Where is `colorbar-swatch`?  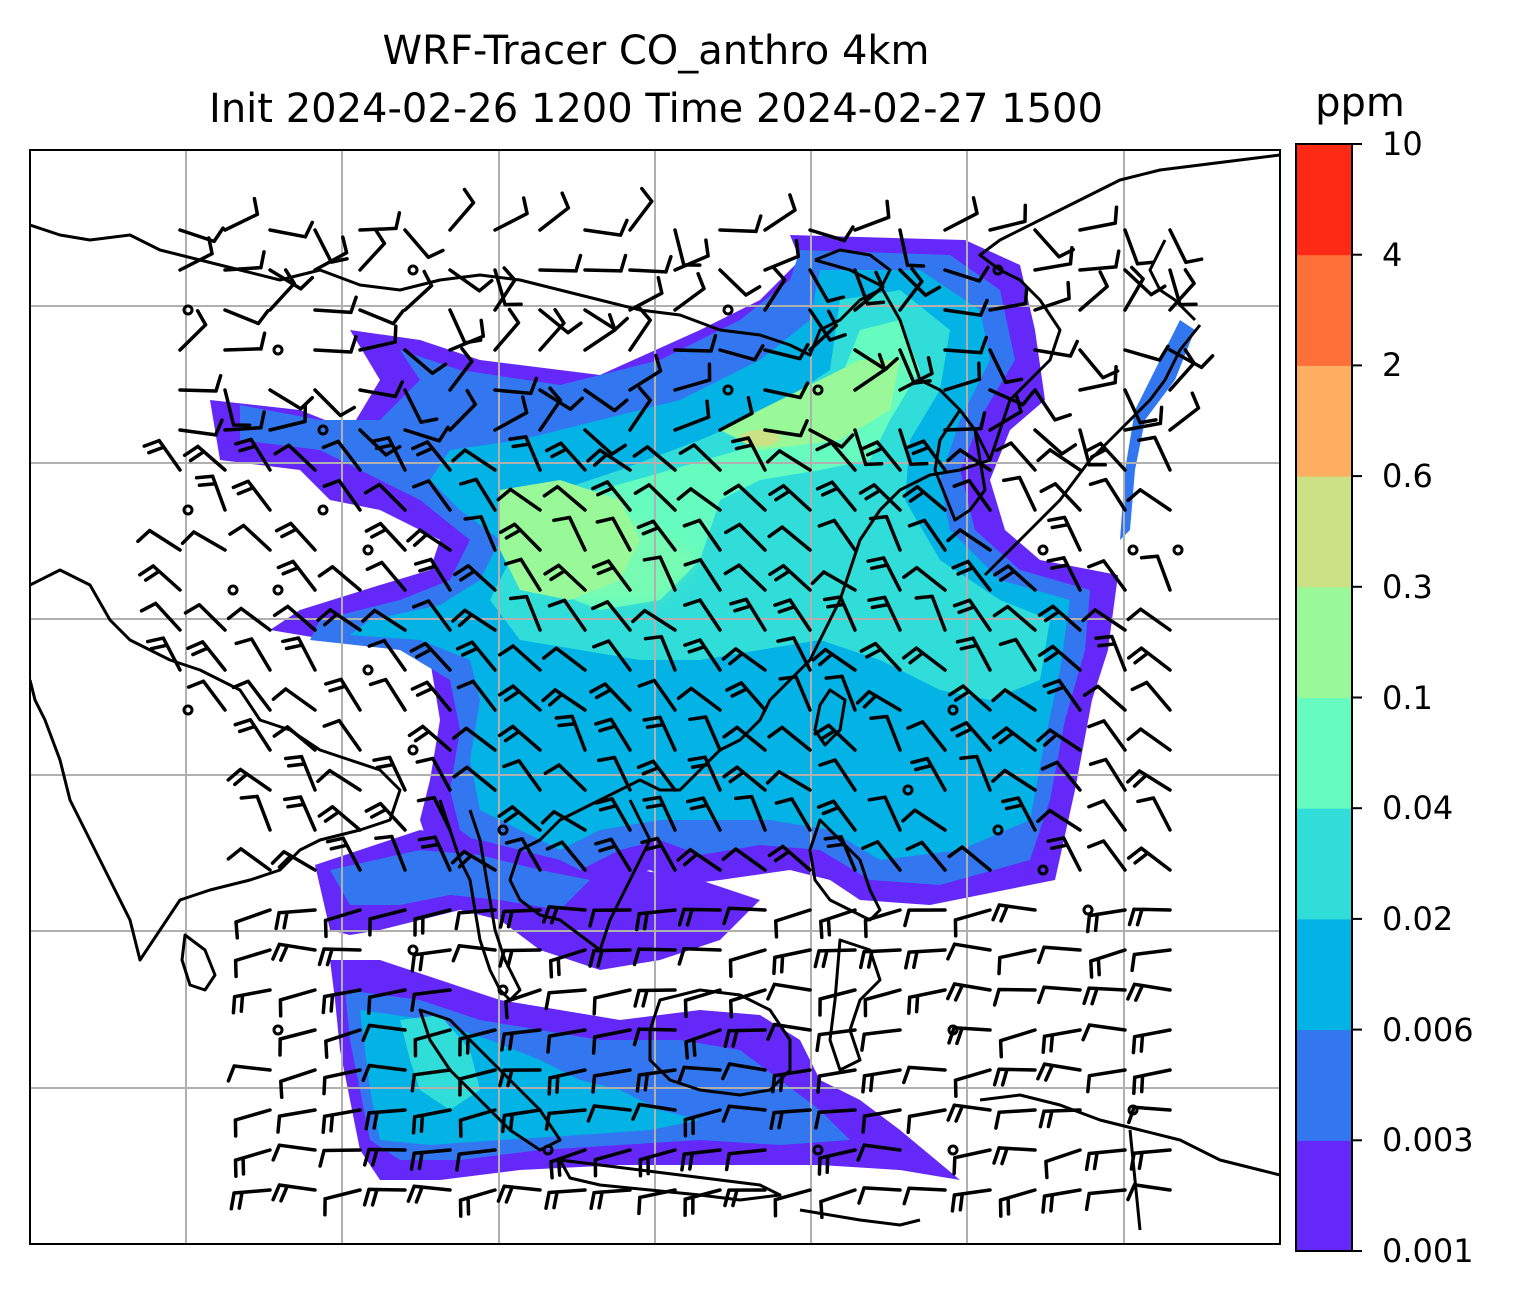
colorbar-swatch is located at coordinates (1324, 310).